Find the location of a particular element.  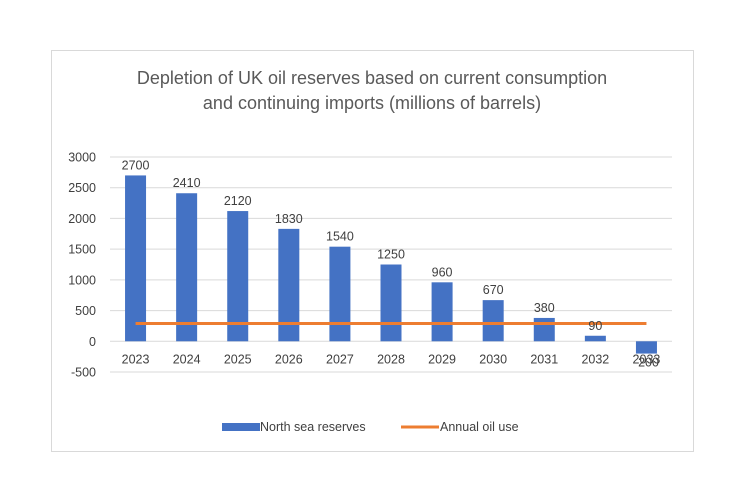

x-tick-label: 2027 is located at coordinates (340, 359).